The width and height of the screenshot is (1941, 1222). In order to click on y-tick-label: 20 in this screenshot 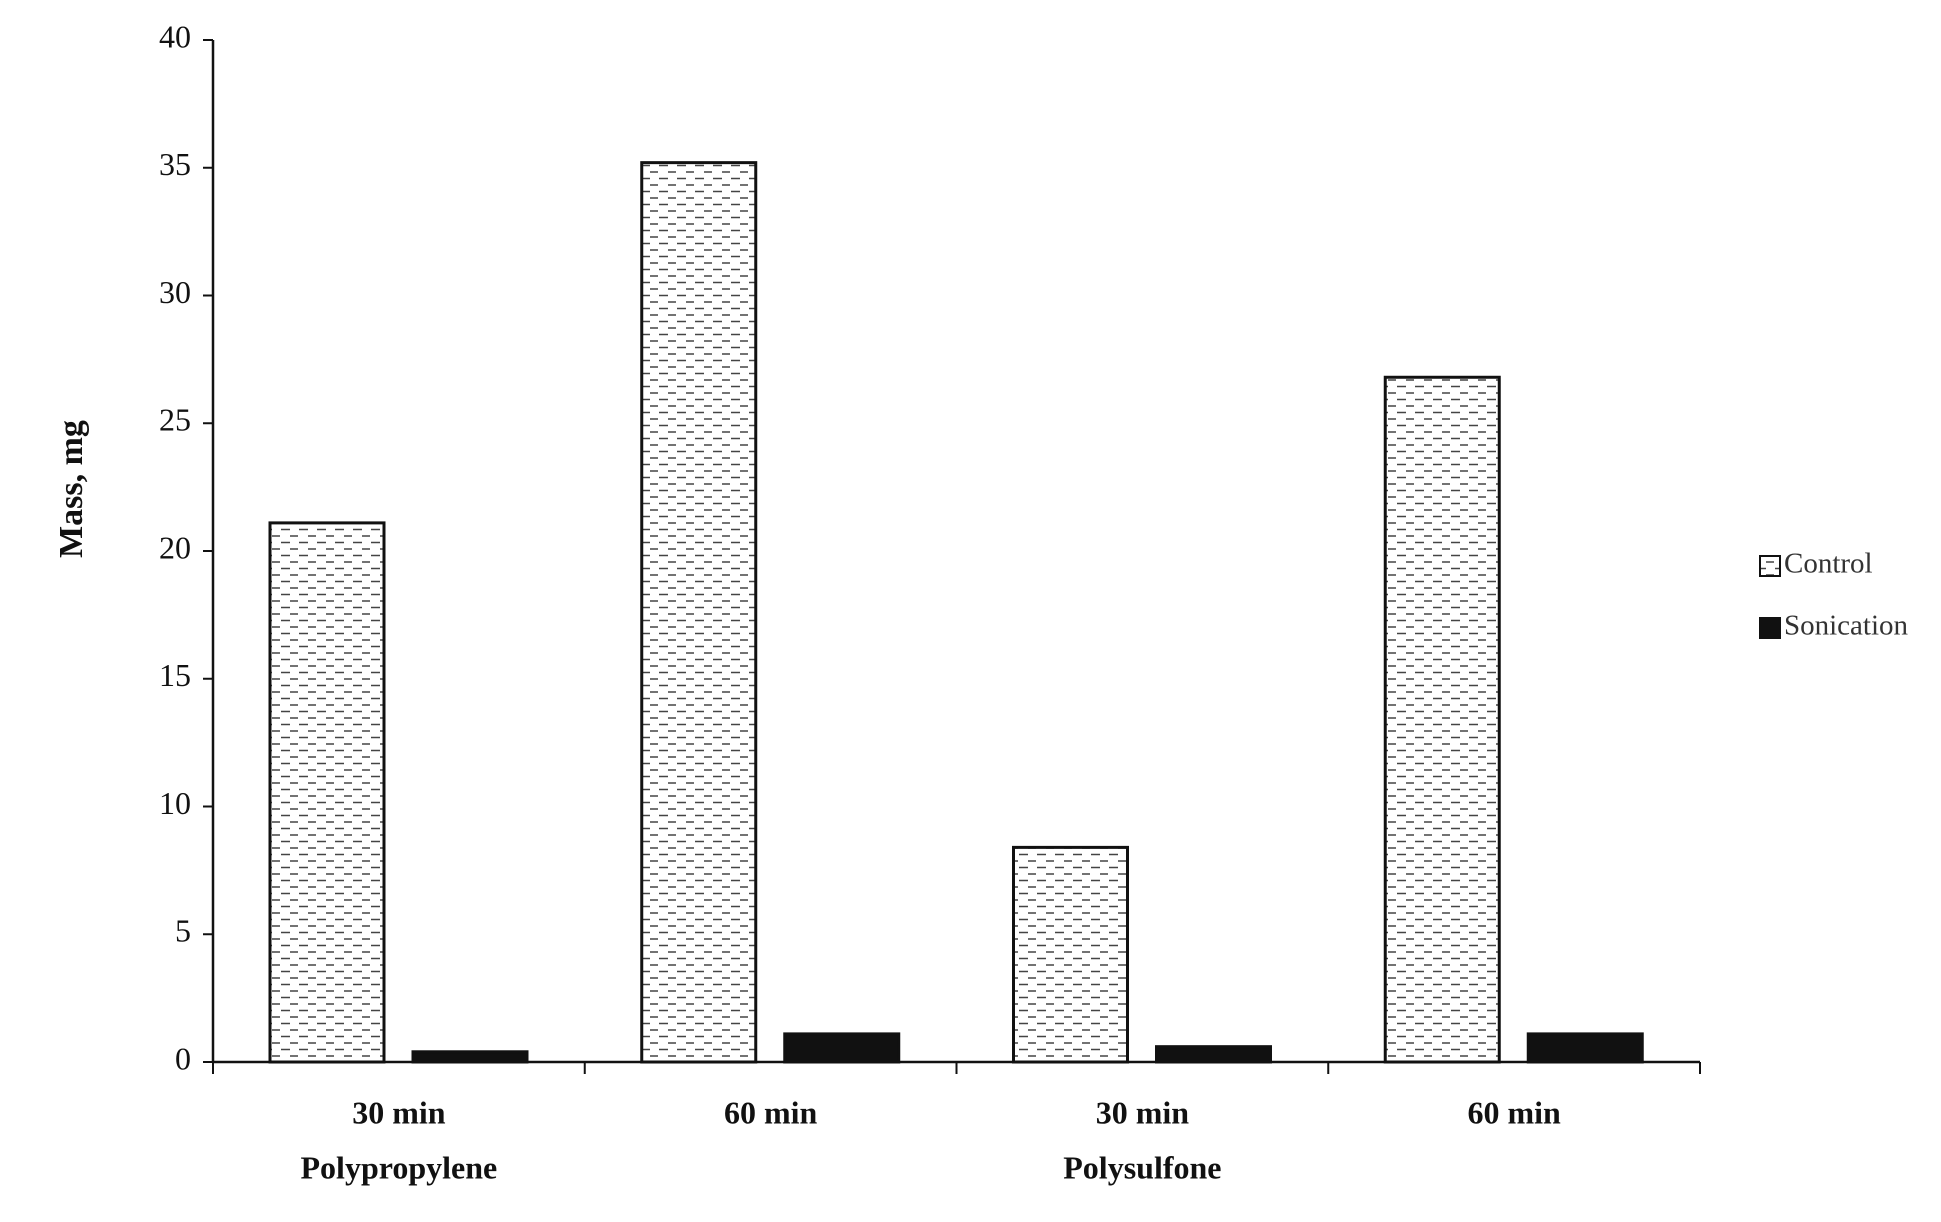, I will do `click(175, 547)`.